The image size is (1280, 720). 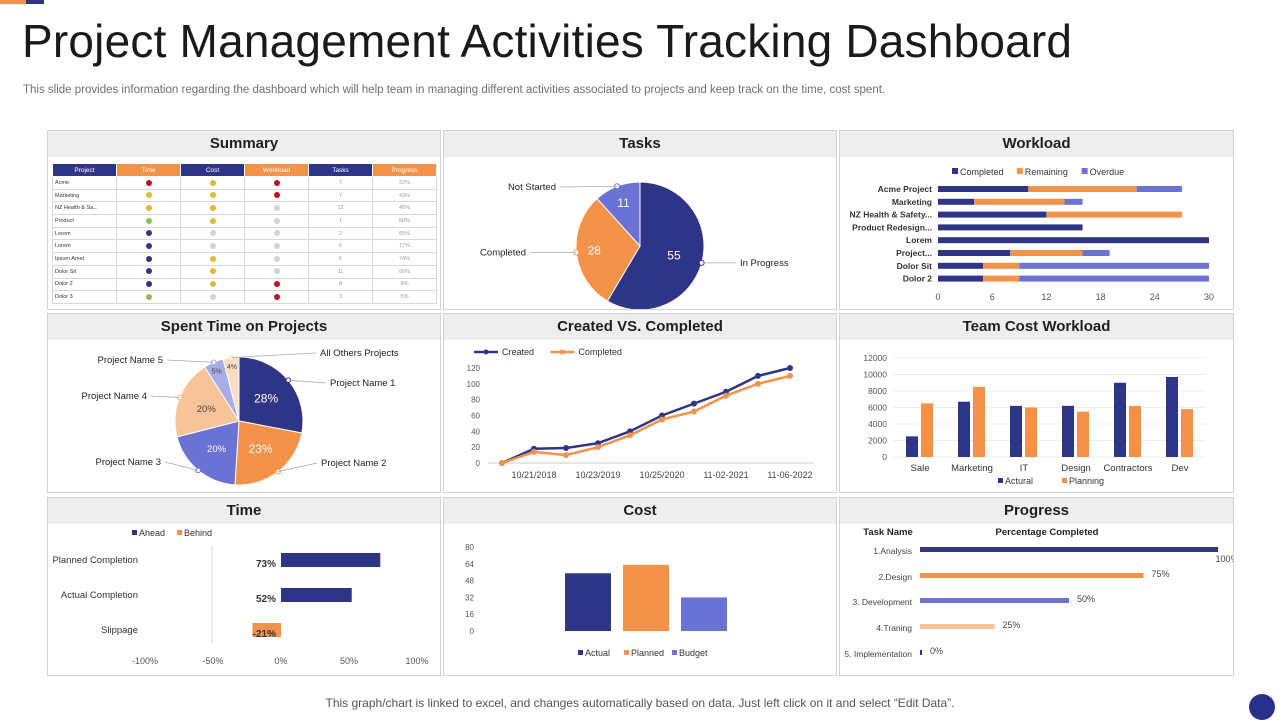 What do you see at coordinates (95, 560) in the screenshot?
I see `category-label: Planned Completion` at bounding box center [95, 560].